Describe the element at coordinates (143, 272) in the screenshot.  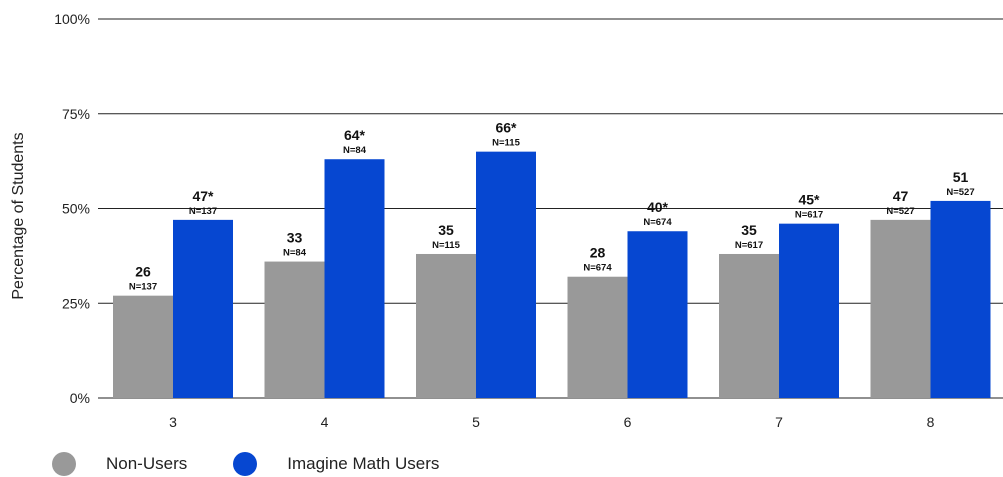
I see `value-label-non-users-grade-3: 26` at that location.